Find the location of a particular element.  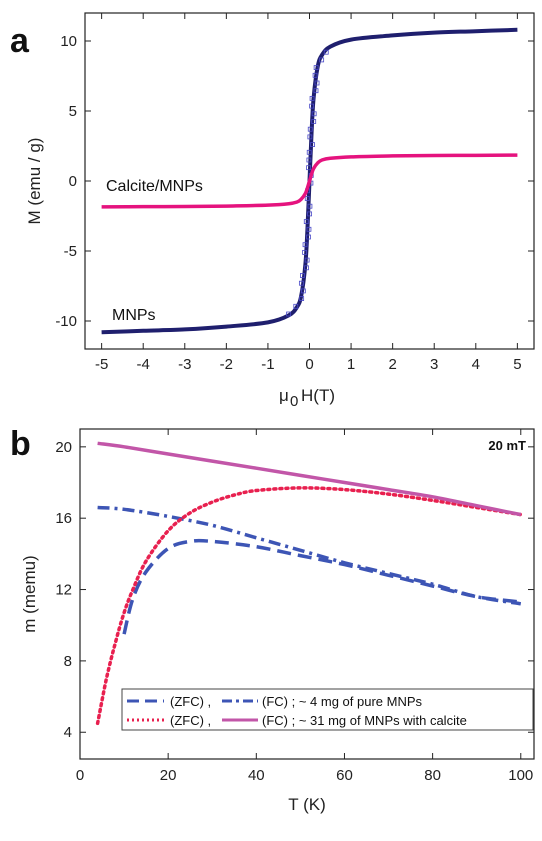

calcite-fc-series-line is located at coordinates (309, 479).